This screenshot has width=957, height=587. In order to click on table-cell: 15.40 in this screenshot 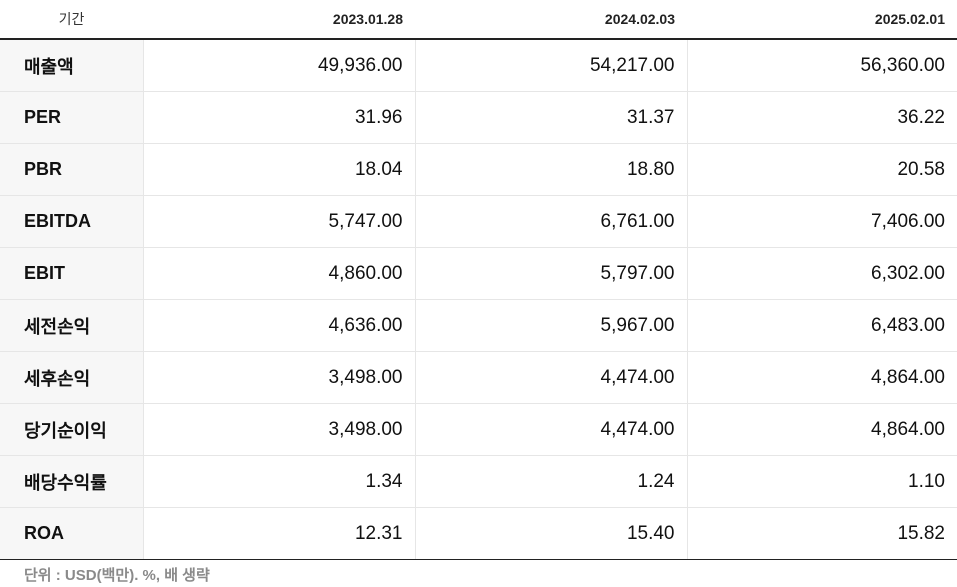, I will do `click(550, 533)`.